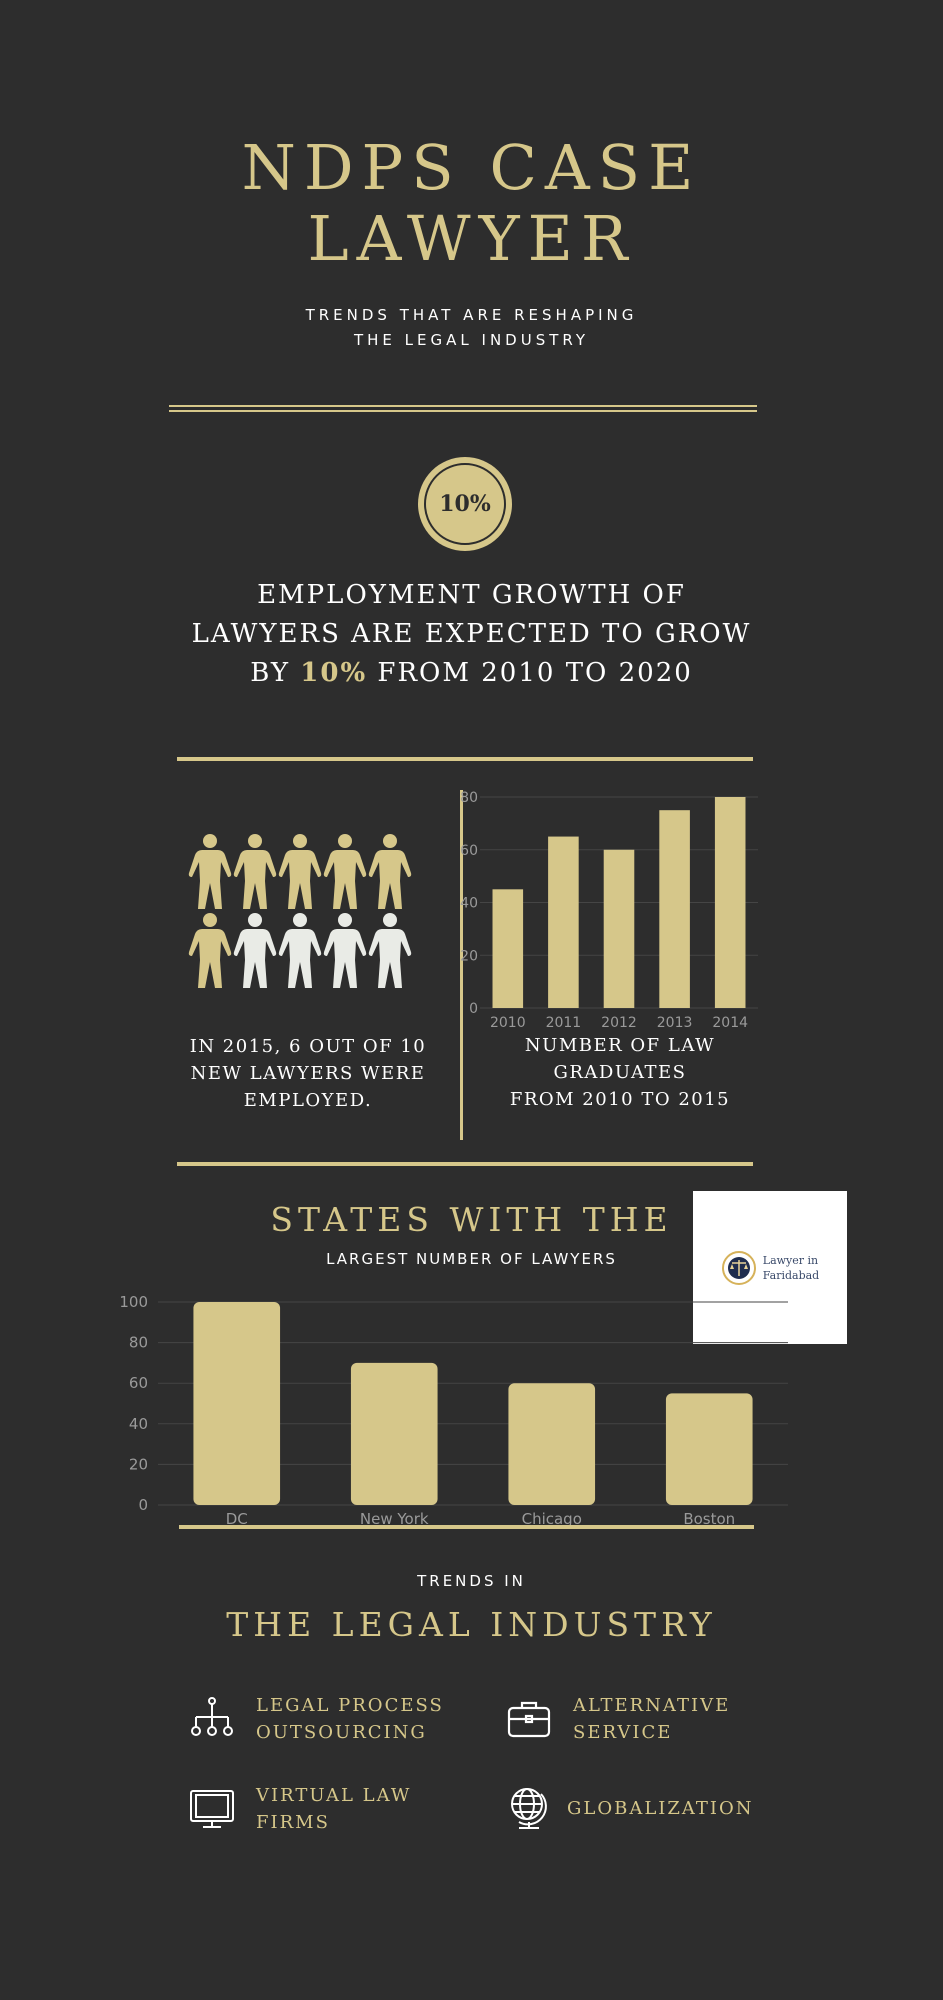  Describe the element at coordinates (463, 406) in the screenshot. I see `divider-double-top` at that location.